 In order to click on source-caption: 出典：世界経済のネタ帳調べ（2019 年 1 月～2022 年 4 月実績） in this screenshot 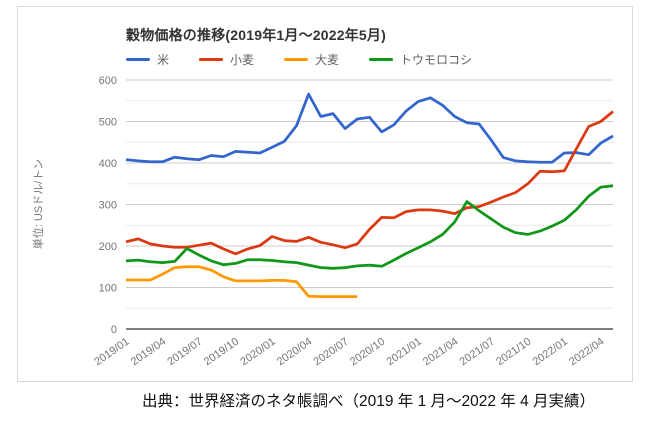, I will do `click(369, 401)`.